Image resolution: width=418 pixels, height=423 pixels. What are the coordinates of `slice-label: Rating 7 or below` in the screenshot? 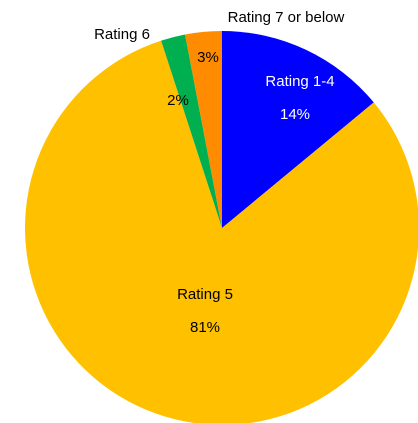 It's located at (286, 17).